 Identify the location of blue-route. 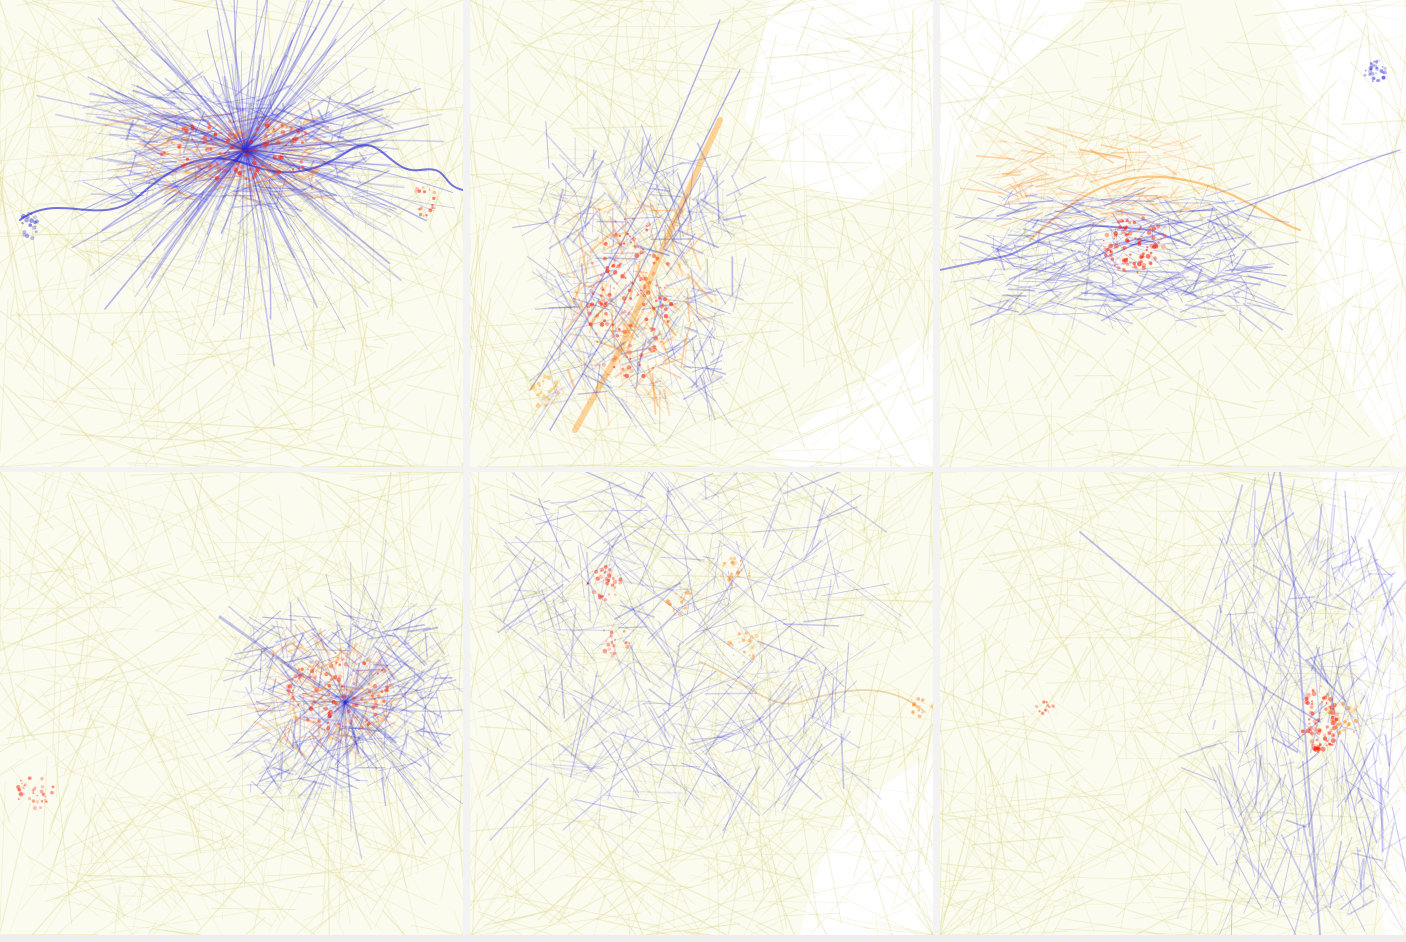
(205, 177).